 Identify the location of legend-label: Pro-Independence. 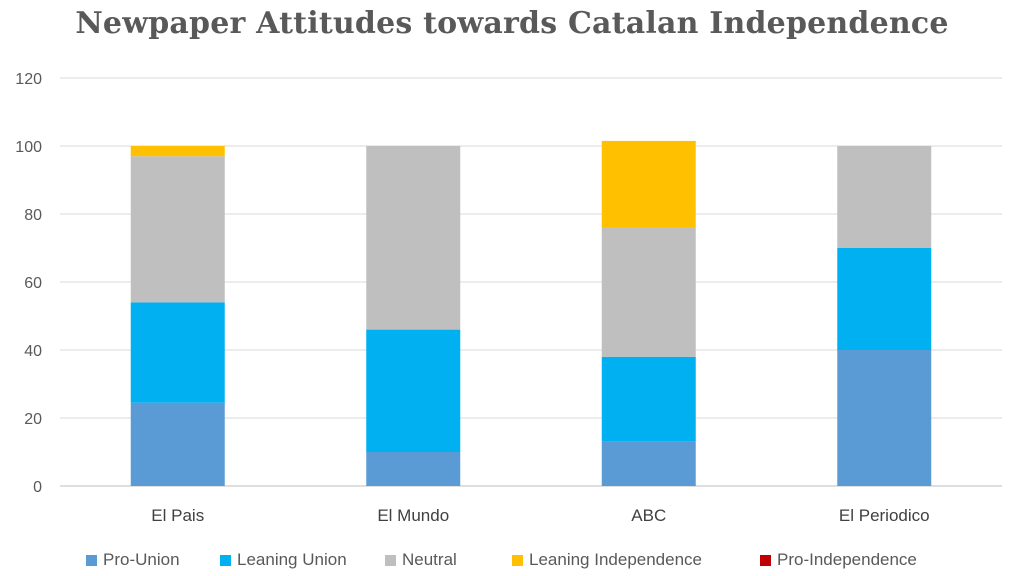
(847, 559).